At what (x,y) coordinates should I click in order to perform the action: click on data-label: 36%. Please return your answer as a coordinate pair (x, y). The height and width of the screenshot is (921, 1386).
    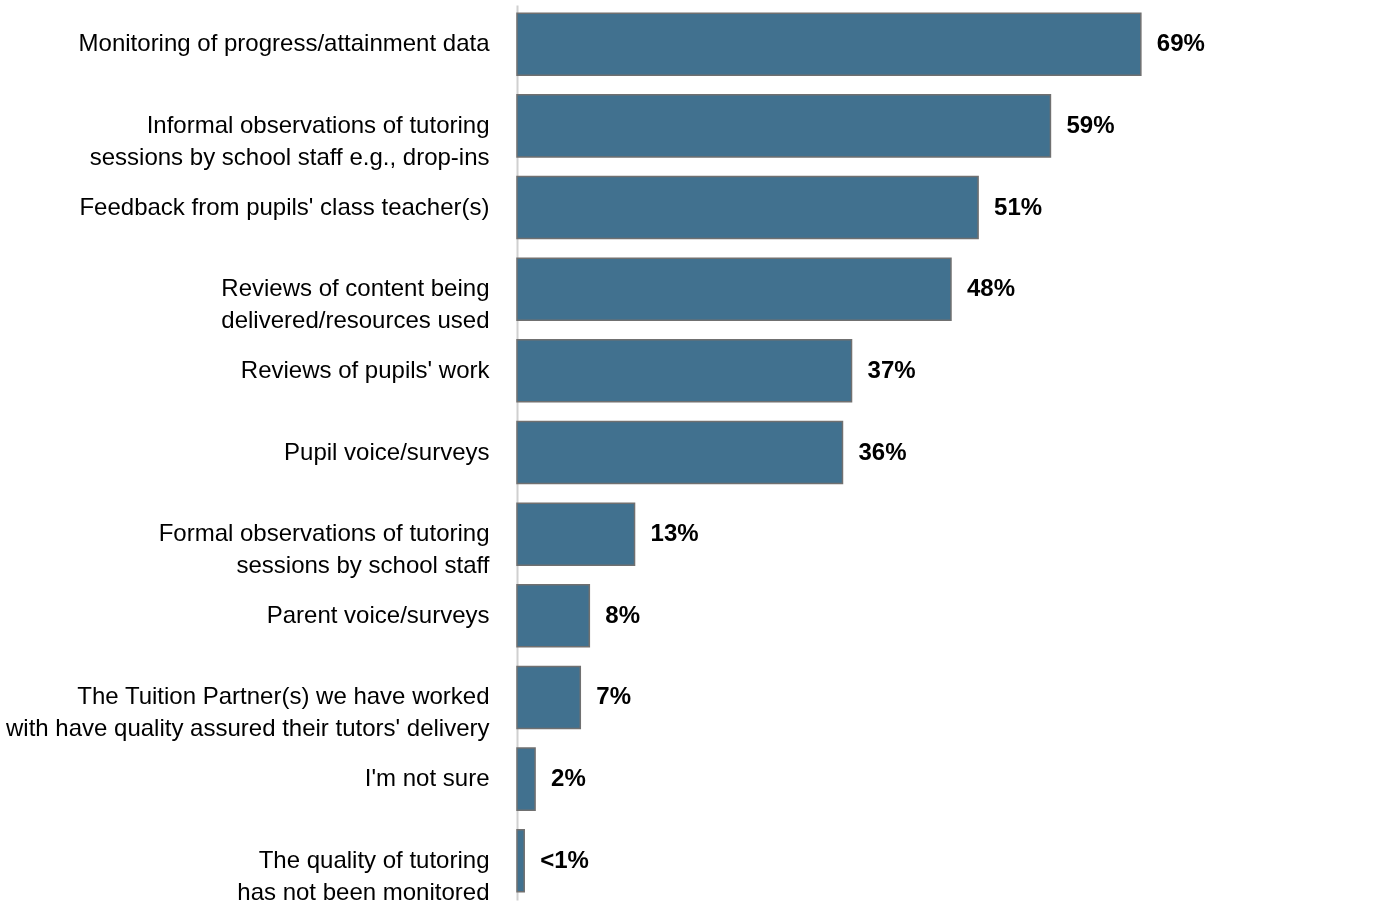
    Looking at the image, I should click on (882, 451).